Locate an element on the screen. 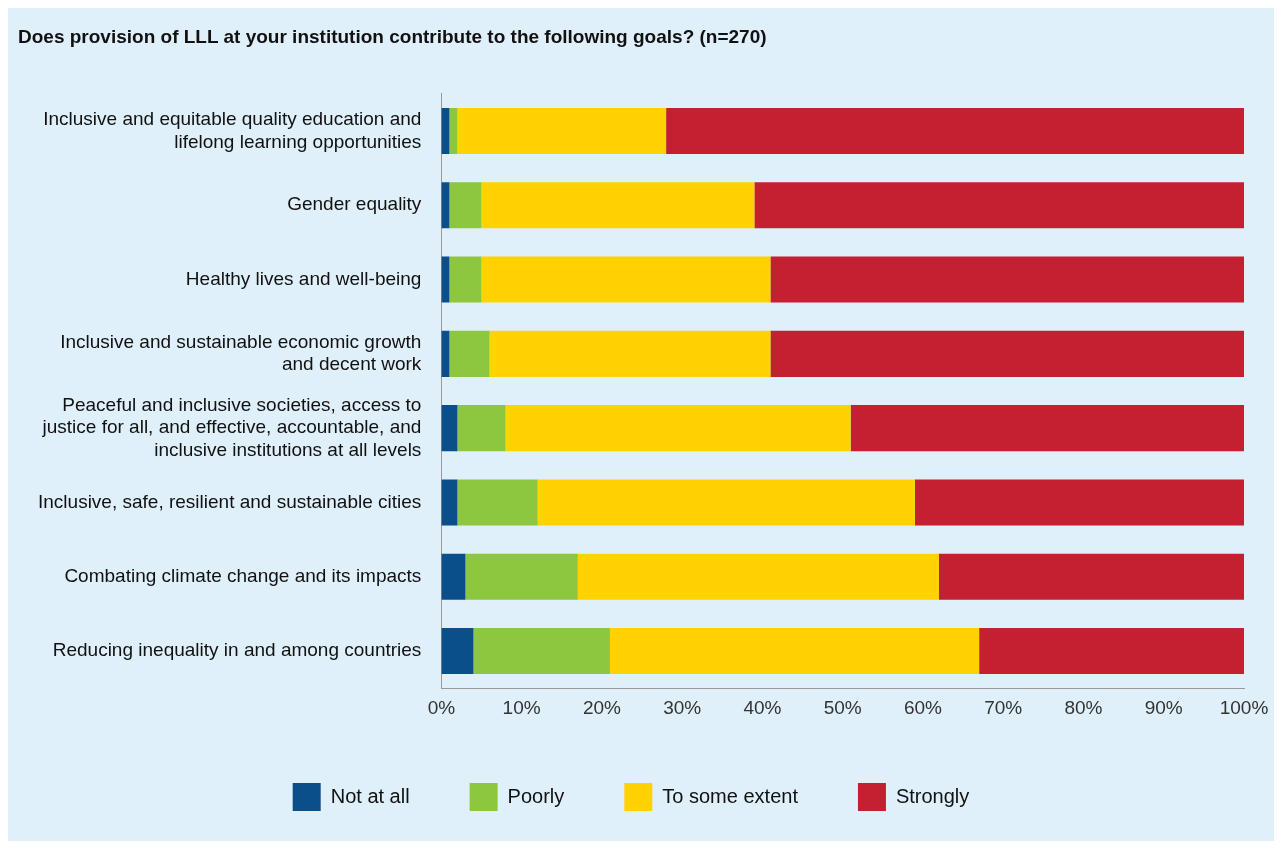 The height and width of the screenshot is (849, 1282). y-tick-label: Healthy lives and well-being is located at coordinates (303, 278).